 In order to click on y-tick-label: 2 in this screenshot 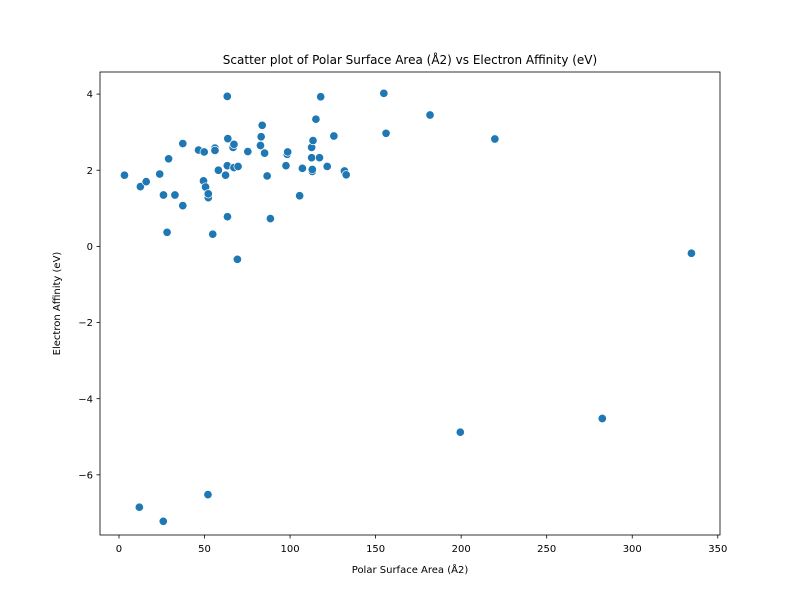, I will do `click(90, 171)`.